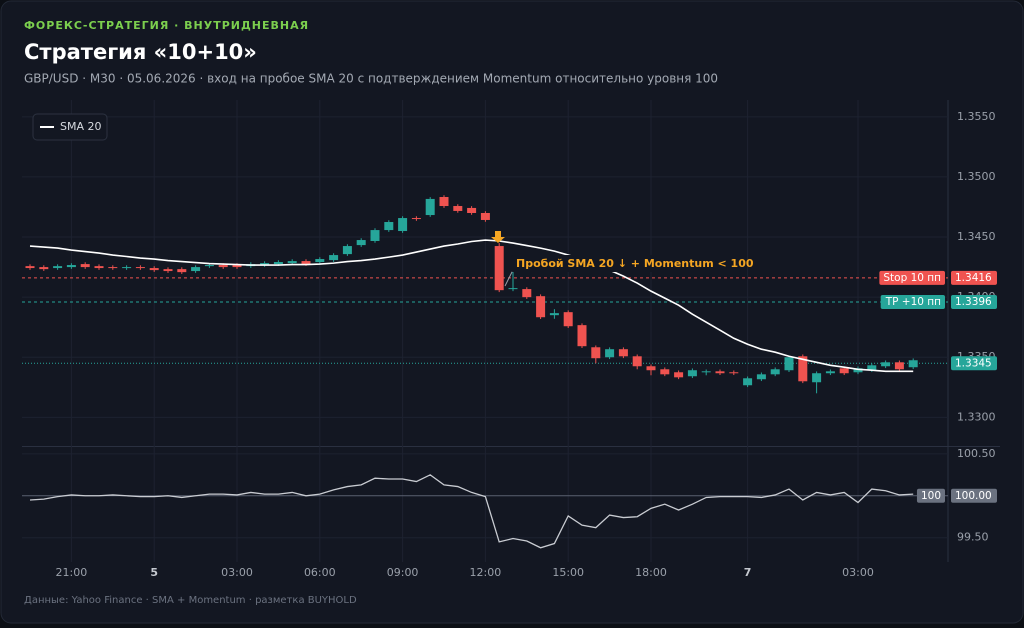 The image size is (1024, 628). I want to click on x-tick-label: 15:00, so click(568, 572).